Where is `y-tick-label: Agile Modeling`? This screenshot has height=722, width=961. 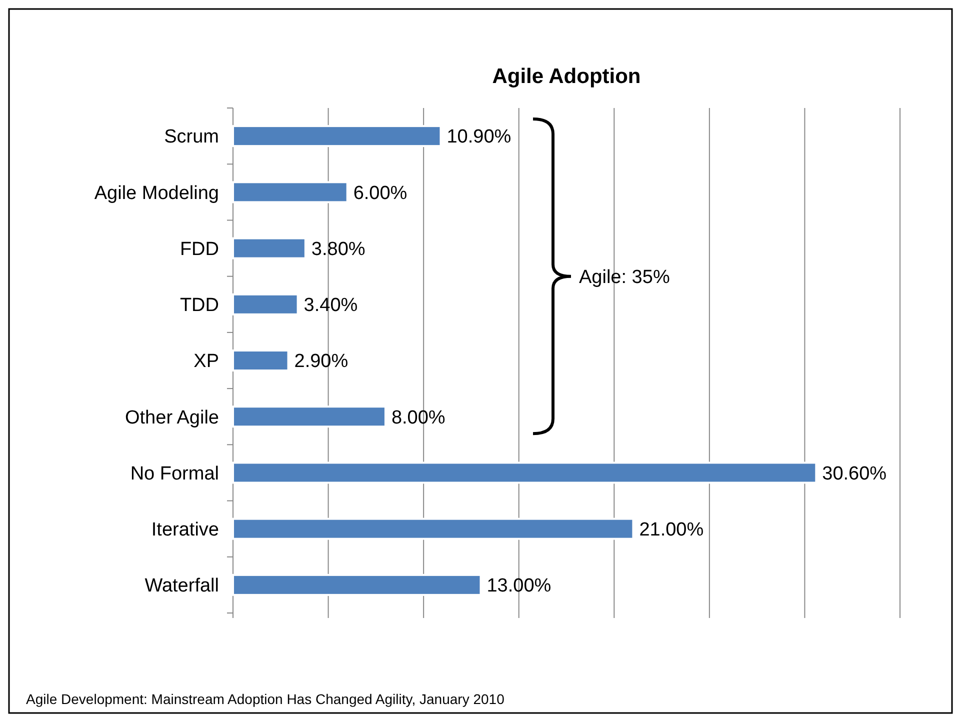
y-tick-label: Agile Modeling is located at coordinates (156, 193).